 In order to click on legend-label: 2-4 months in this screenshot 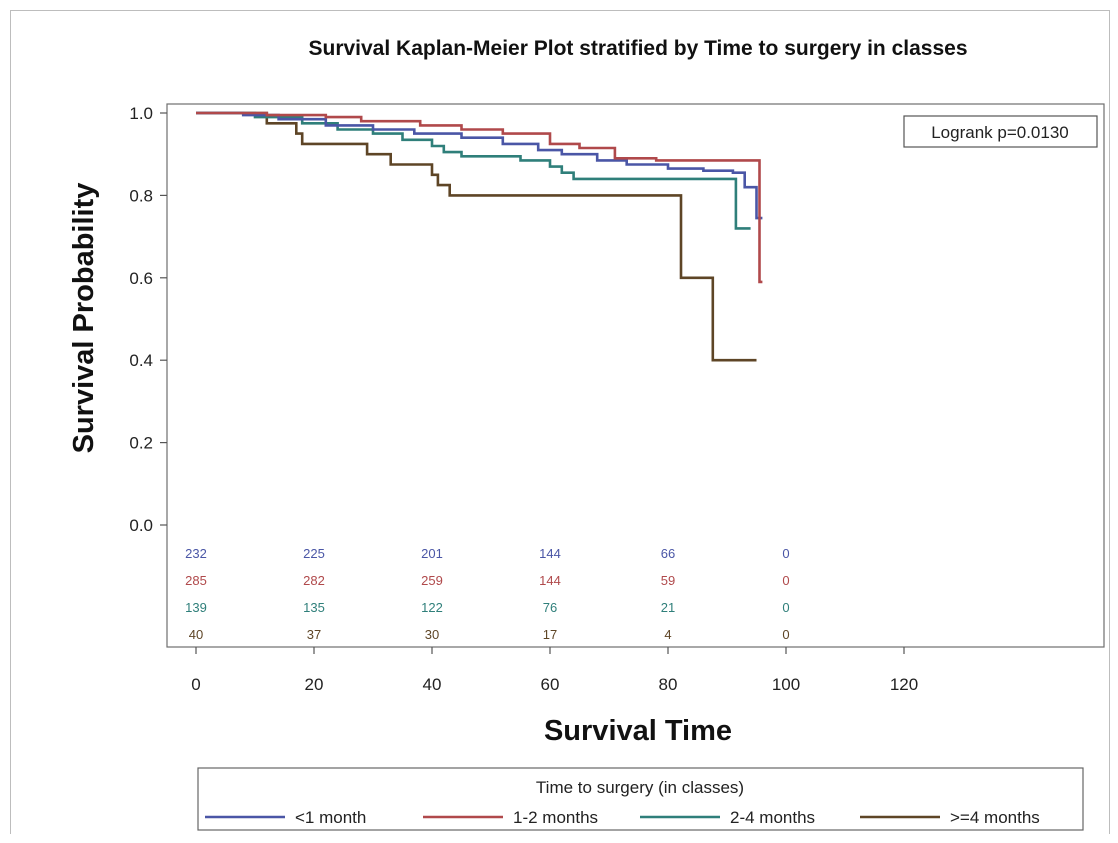, I will do `click(772, 817)`.